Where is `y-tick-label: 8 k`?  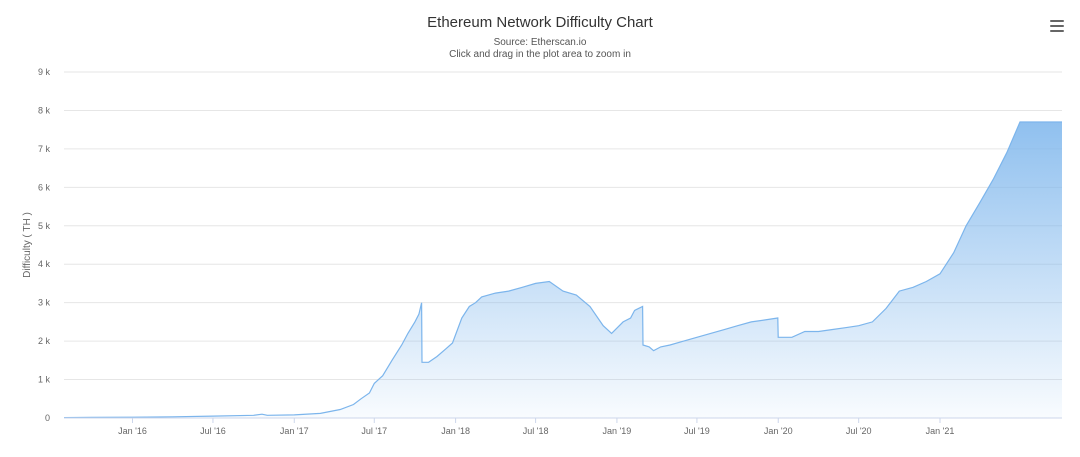 y-tick-label: 8 k is located at coordinates (44, 110).